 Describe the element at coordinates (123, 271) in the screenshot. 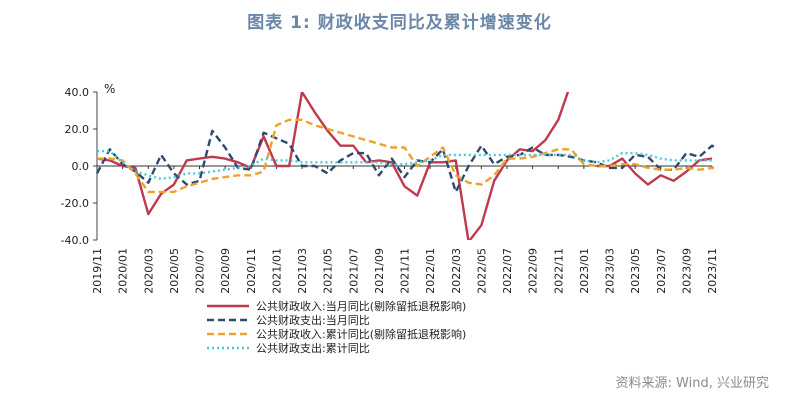

I see `x-tick-label: 2020/01` at that location.